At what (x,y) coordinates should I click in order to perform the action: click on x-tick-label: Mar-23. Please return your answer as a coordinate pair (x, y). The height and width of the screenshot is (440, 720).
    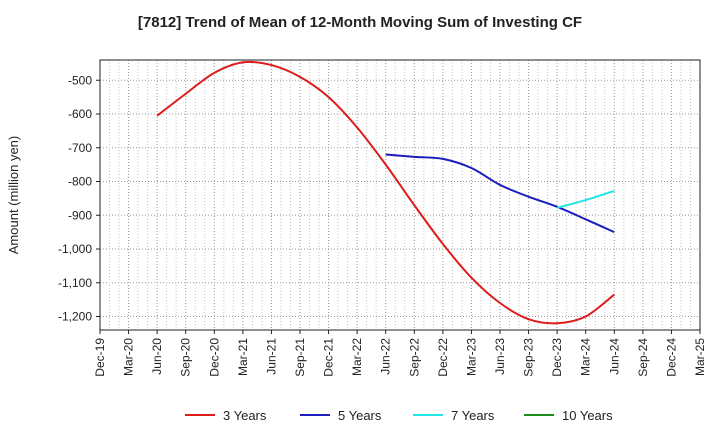
    Looking at the image, I should click on (471, 357).